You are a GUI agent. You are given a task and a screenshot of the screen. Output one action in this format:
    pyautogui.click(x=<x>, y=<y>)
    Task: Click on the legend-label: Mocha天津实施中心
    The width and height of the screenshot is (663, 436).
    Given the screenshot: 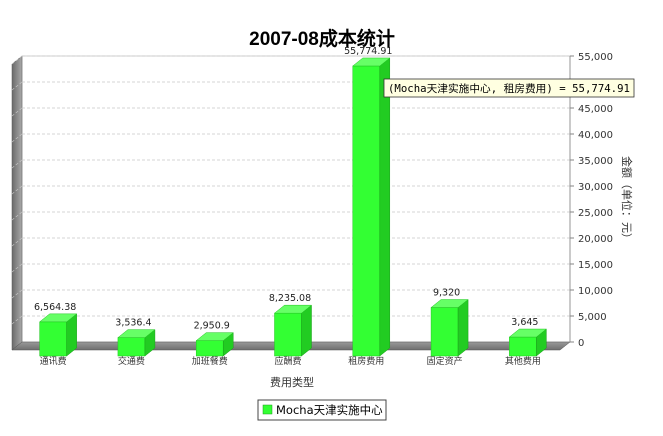 What is the action you would take?
    pyautogui.click(x=329, y=410)
    